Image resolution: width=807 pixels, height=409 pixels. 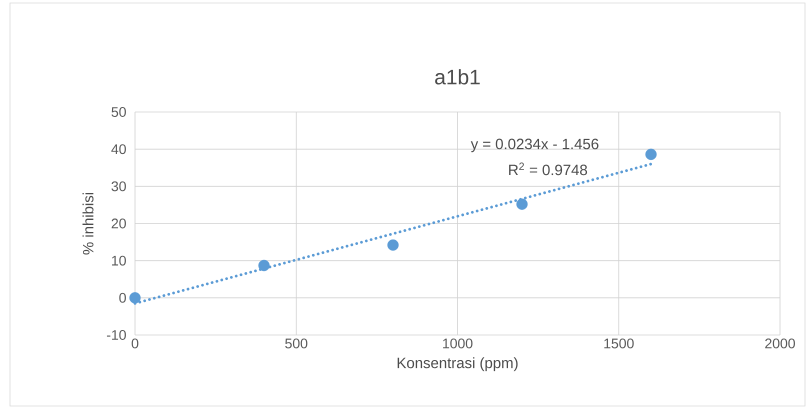 What do you see at coordinates (122, 297) in the screenshot?
I see `y-tick-label: 0` at bounding box center [122, 297].